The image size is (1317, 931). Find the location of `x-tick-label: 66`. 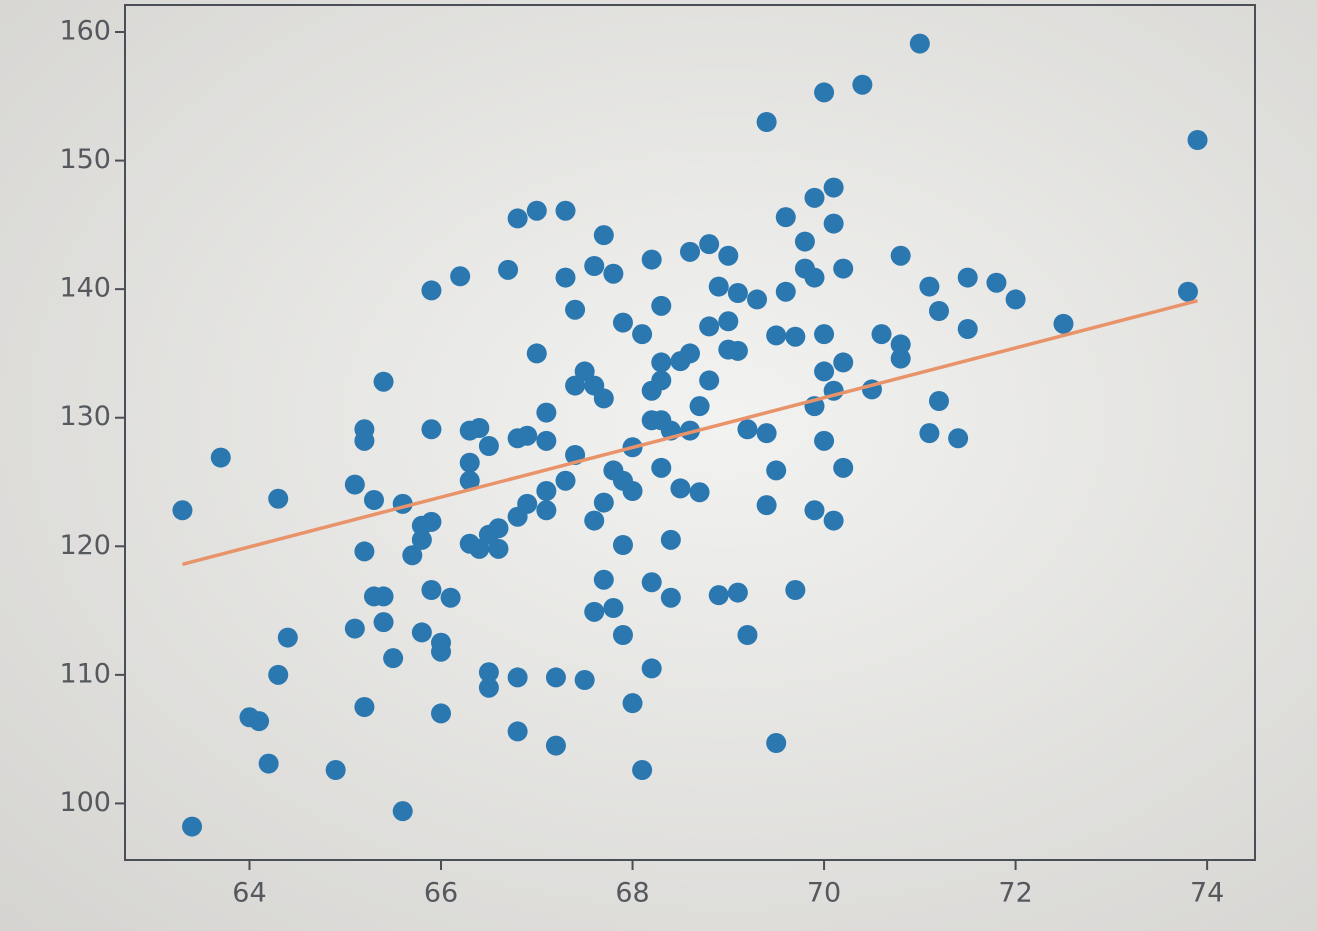

x-tick-label: 66 is located at coordinates (441, 893).